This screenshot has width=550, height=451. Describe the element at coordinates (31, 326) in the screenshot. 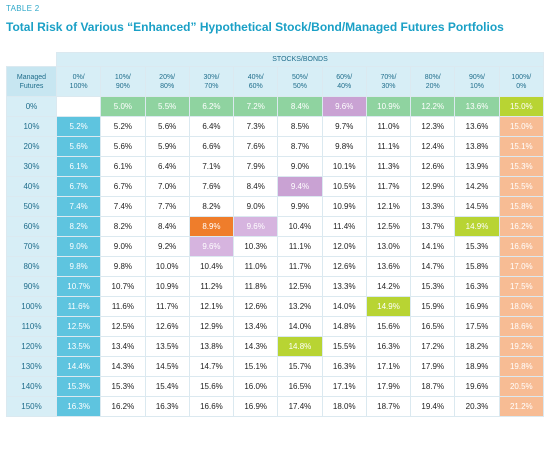

I see `row-header-managed-futures: 110%` at that location.